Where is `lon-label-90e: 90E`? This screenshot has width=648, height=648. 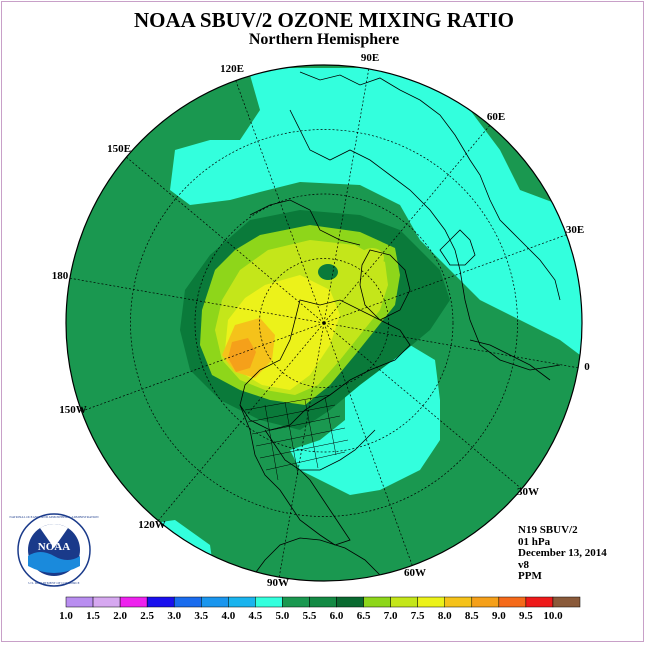
lon-label-90e: 90E is located at coordinates (370, 58).